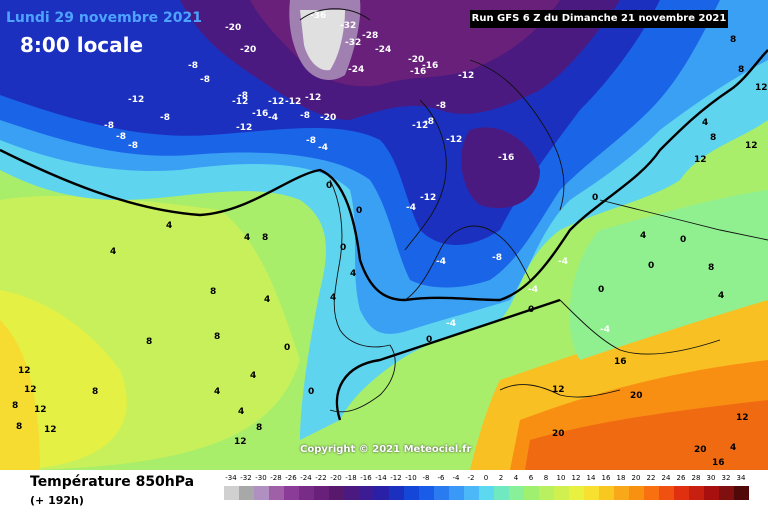 This screenshot has height=512, width=768. I want to click on isotherm-value-label: 16, so click(620, 362).